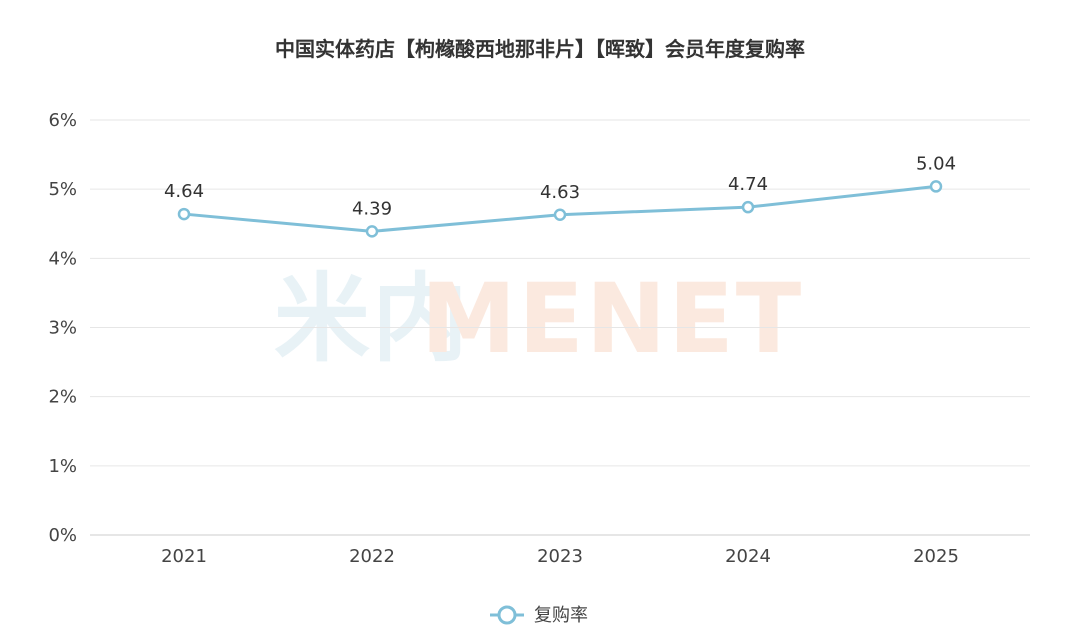  I want to click on y-tick-label: 3%, so click(62, 328).